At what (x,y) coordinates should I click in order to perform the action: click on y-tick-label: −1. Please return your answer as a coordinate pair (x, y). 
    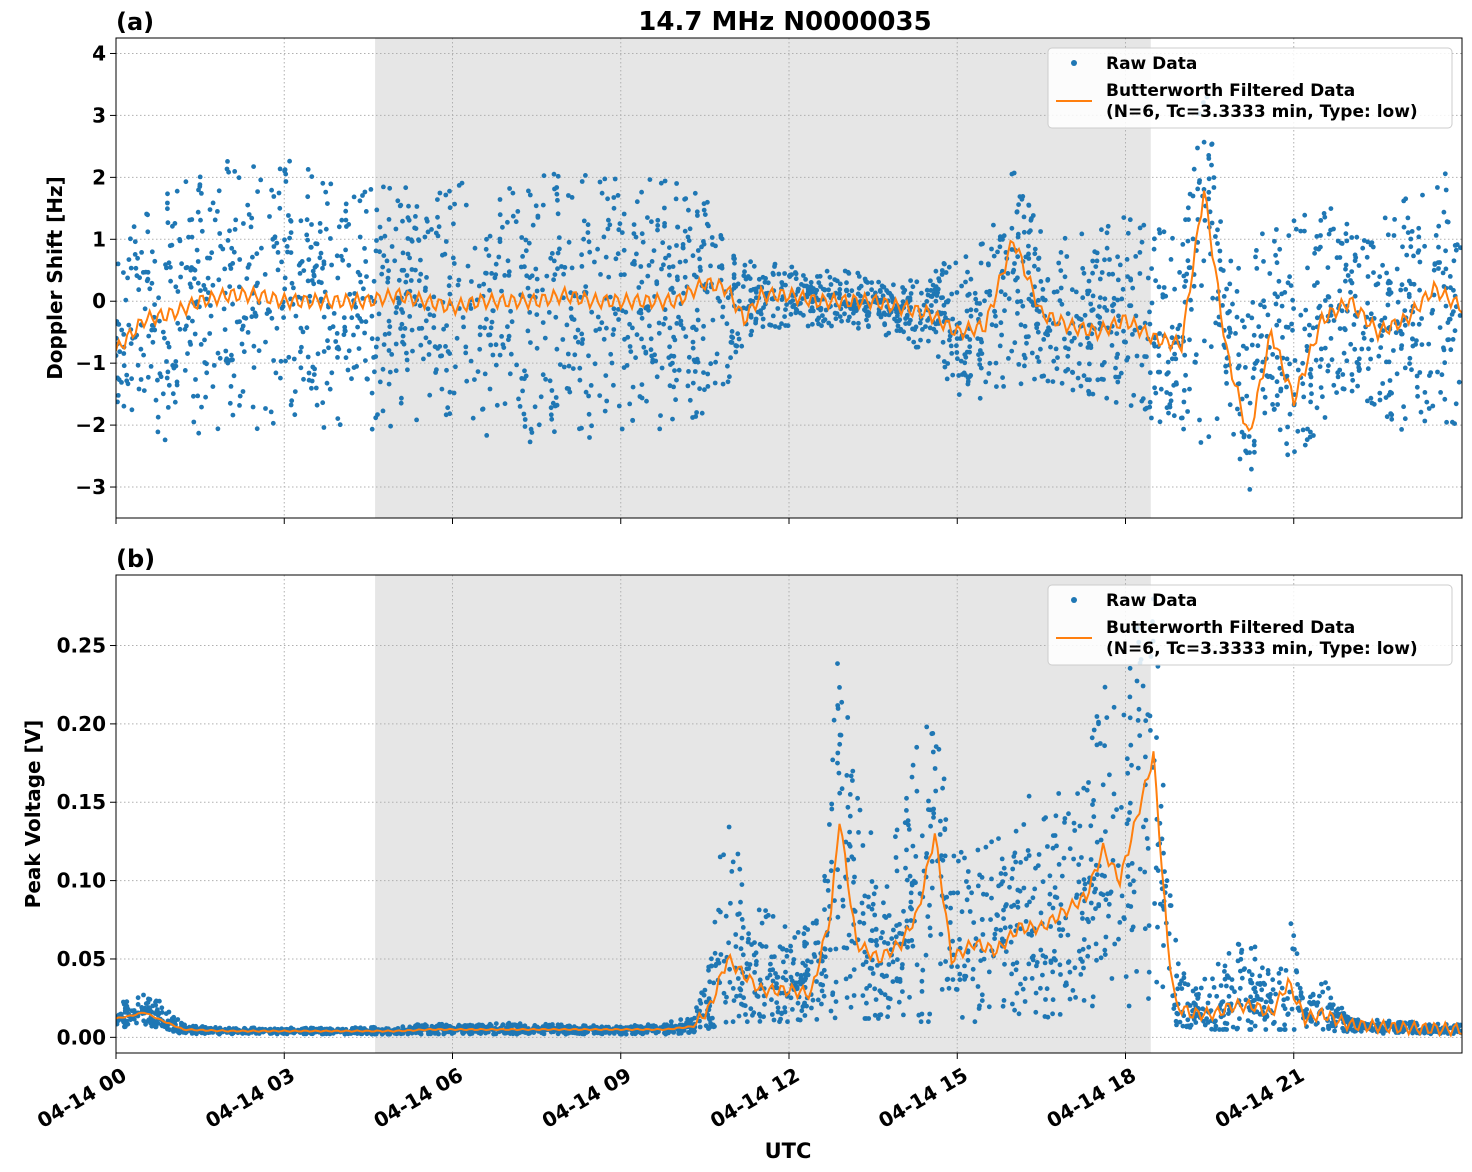
    Looking at the image, I should click on (90, 363).